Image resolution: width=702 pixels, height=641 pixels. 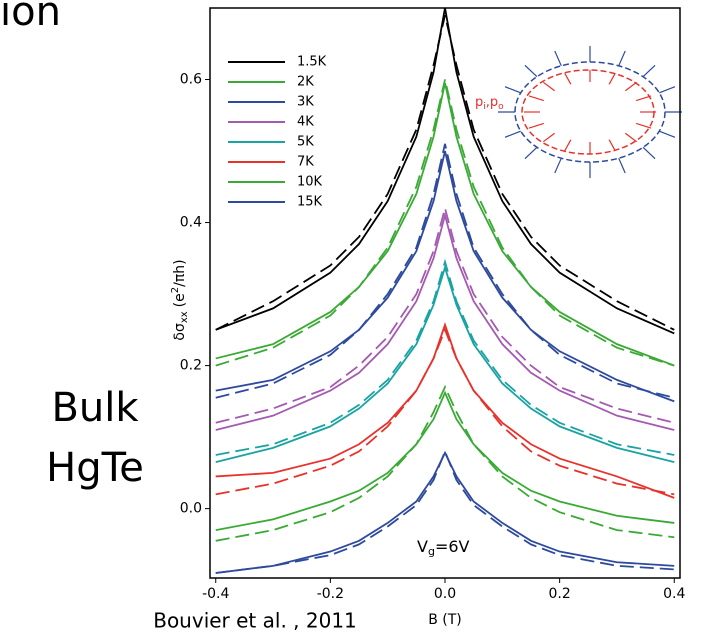 I want to click on inset-label: pi,po, so click(x=489, y=103).